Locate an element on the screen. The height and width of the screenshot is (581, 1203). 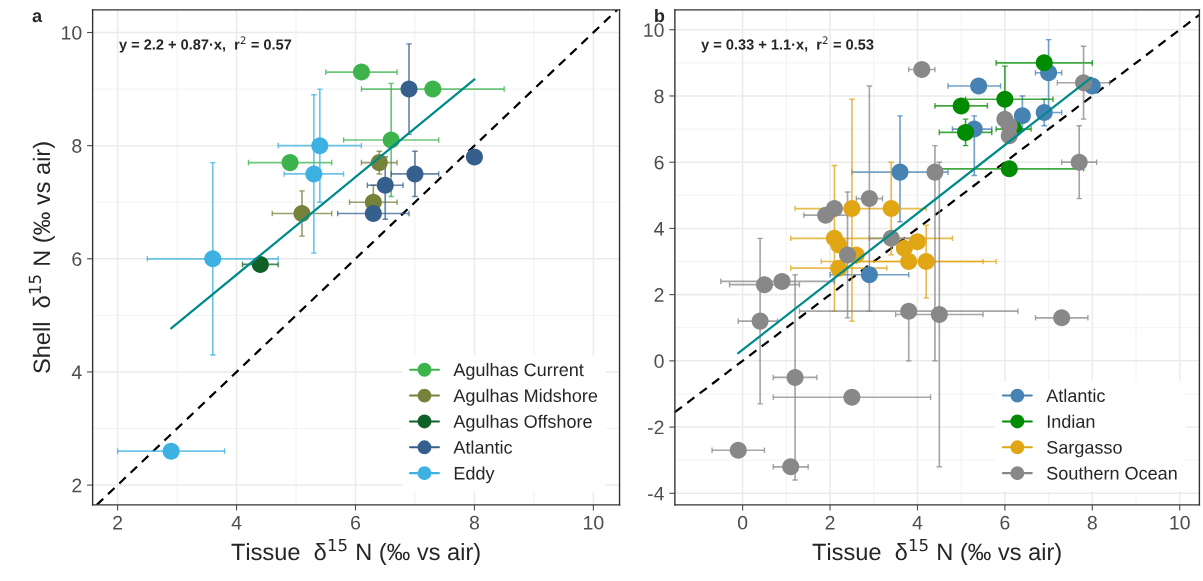
legend-label: Agulhas Current is located at coordinates (518, 371).